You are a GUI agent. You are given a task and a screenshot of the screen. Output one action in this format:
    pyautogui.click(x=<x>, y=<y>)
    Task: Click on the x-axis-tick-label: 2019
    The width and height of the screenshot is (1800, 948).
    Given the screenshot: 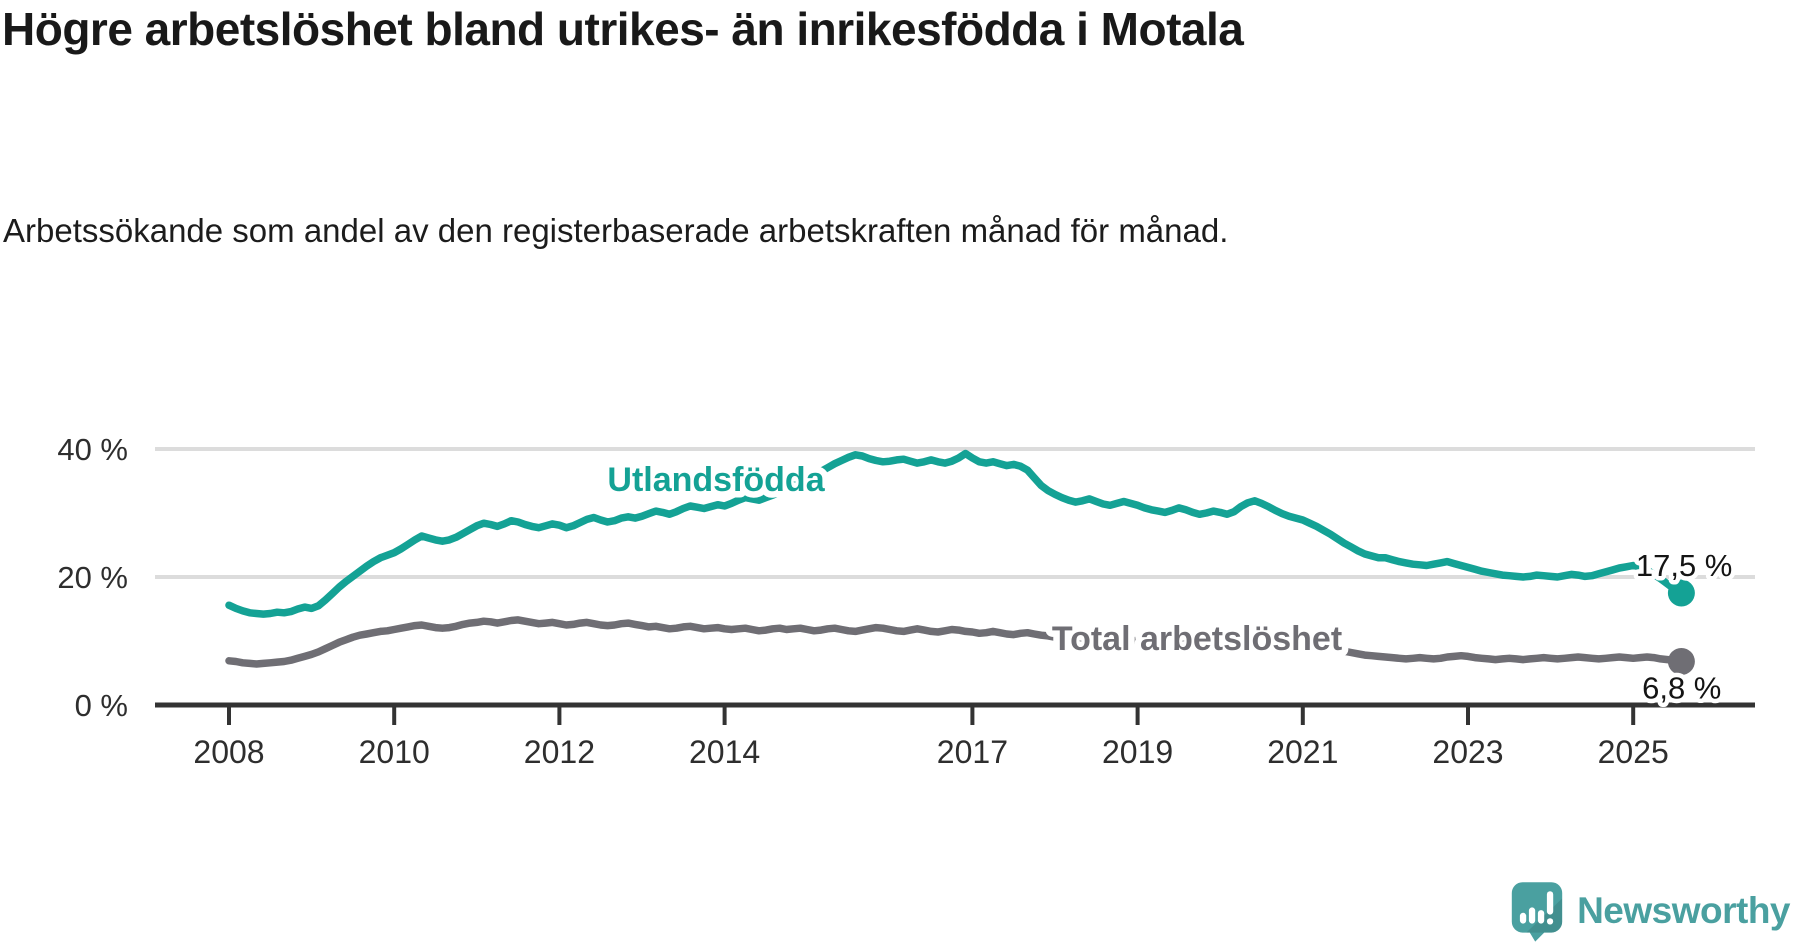 What is the action you would take?
    pyautogui.click(x=1137, y=752)
    